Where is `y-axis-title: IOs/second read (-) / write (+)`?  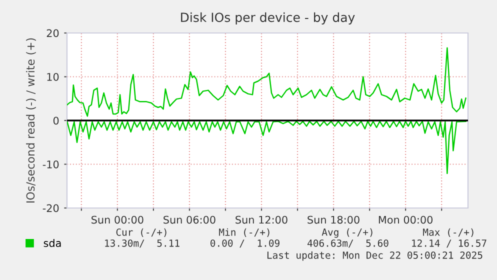
y-axis-title: IOs/second read (-) / write (+) is located at coordinates (31, 120).